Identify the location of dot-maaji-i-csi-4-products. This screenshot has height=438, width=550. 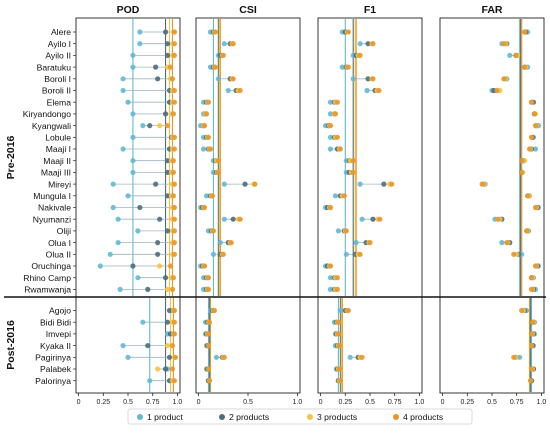
(210, 149).